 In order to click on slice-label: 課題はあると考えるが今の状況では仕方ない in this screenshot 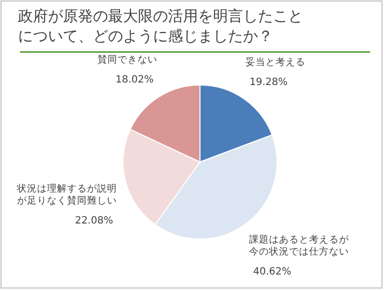, I will do `click(299, 246)`.